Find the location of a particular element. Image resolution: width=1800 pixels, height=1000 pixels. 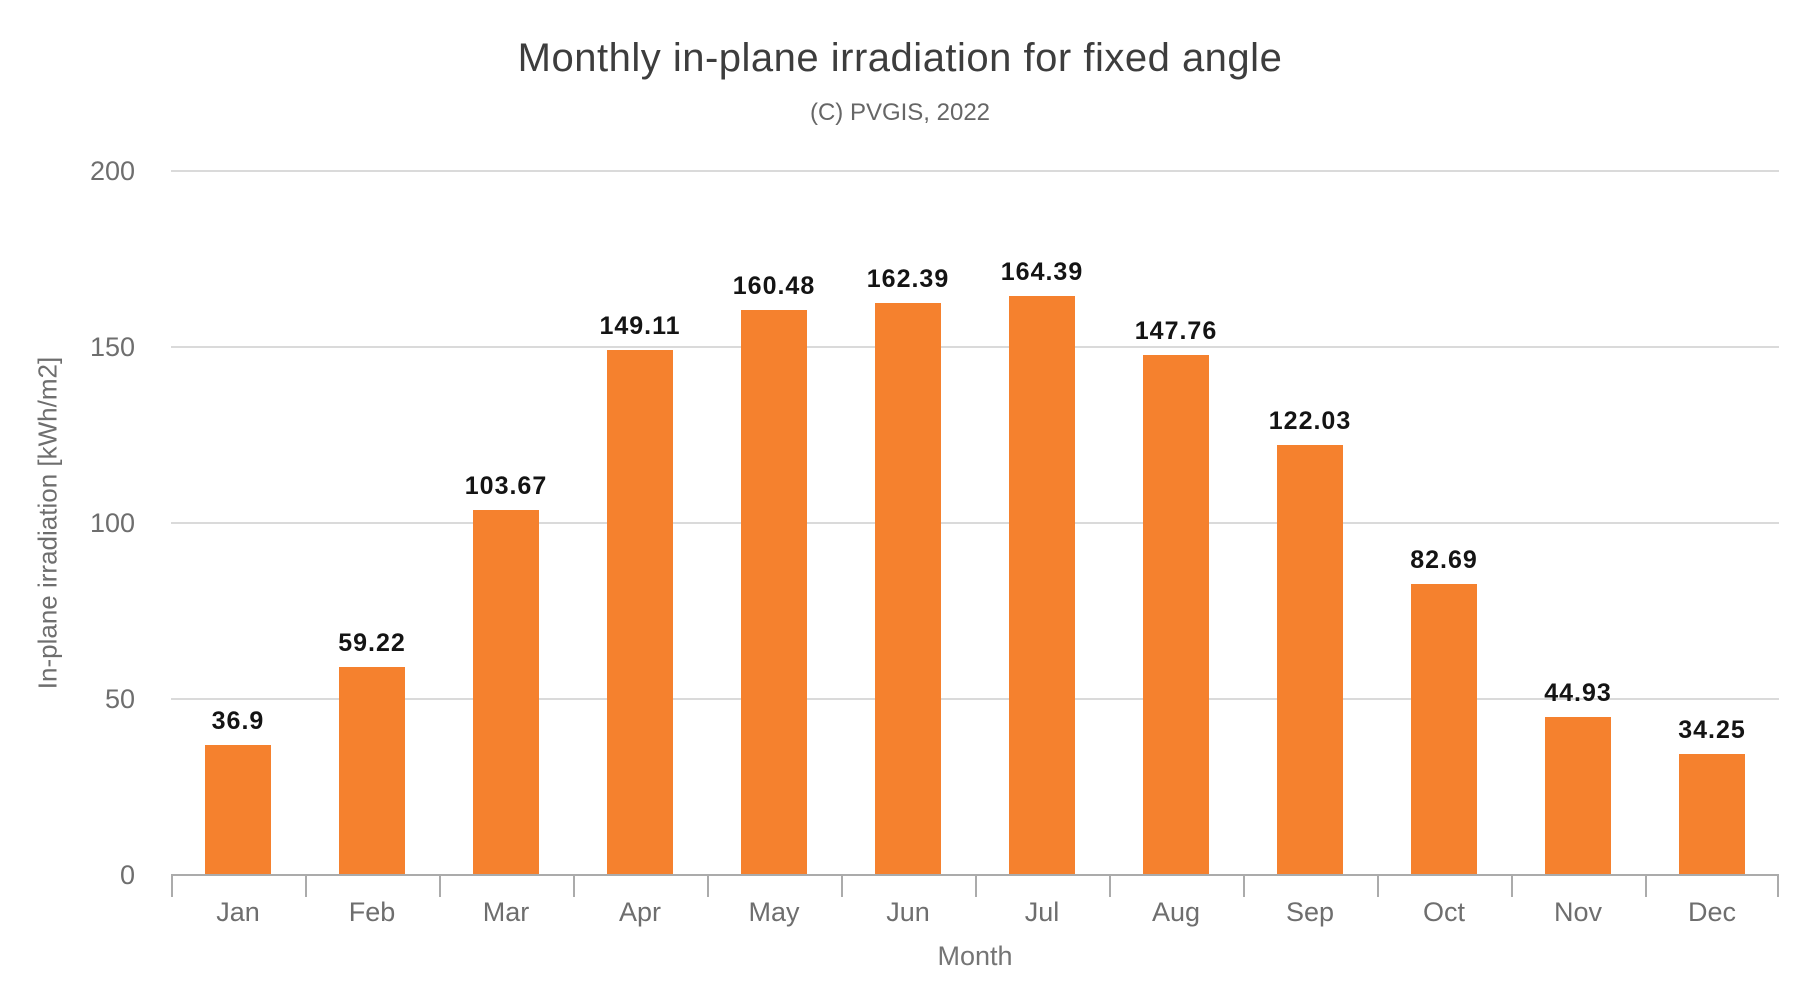

x-tick-label-nov: Nov is located at coordinates (1577, 912).